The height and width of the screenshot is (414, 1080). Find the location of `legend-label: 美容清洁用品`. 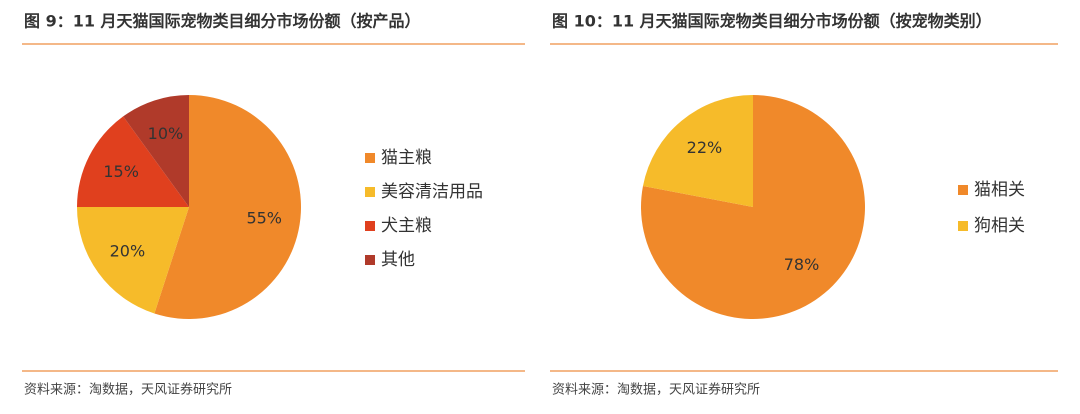

legend-label: 美容清洁用品 is located at coordinates (432, 192).